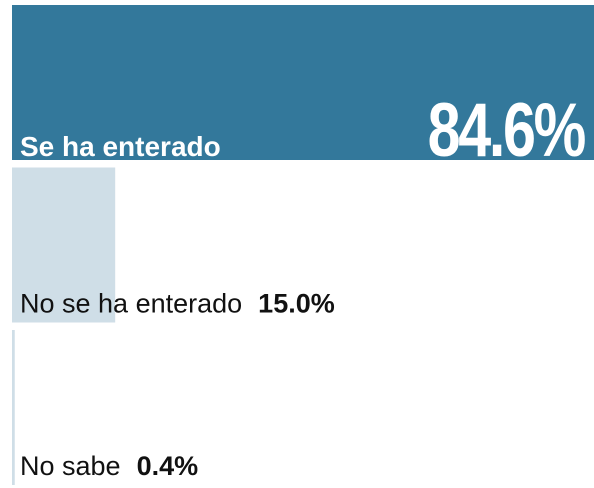 The height and width of the screenshot is (488, 594). What do you see at coordinates (70, 466) in the screenshot?
I see `category-label: No sabe` at bounding box center [70, 466].